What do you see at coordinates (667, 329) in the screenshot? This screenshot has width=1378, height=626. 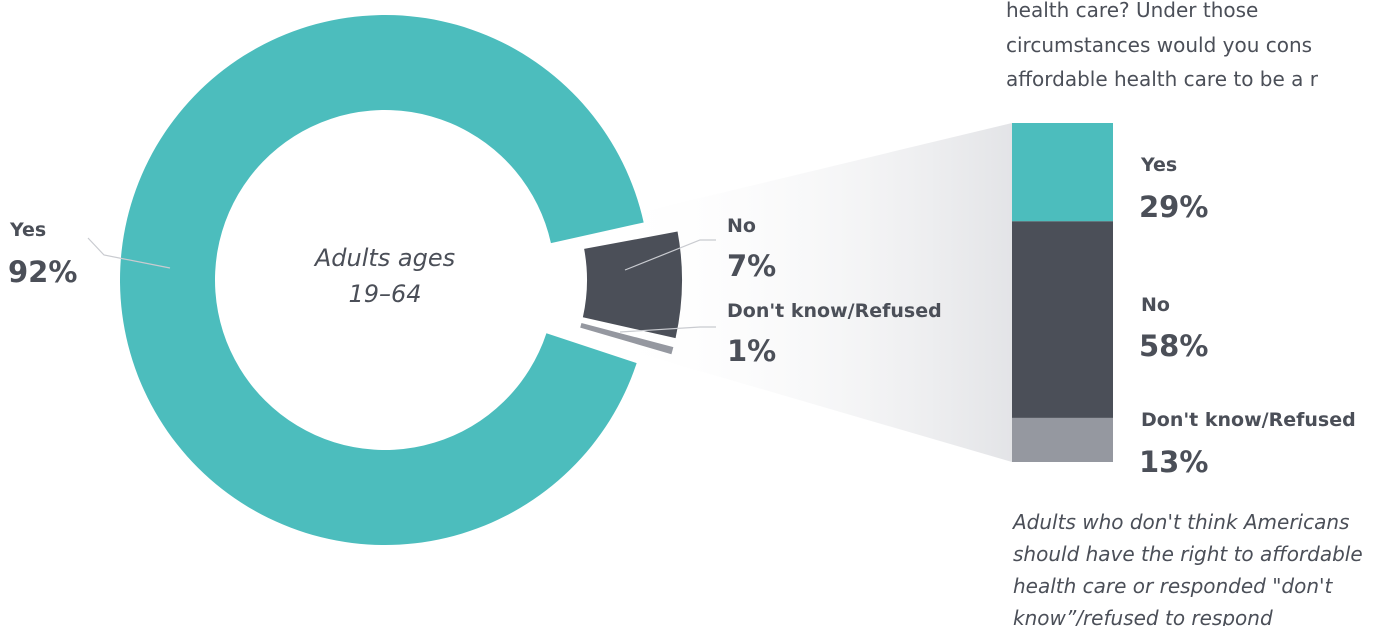 I see `leader-line-dk` at bounding box center [667, 329].